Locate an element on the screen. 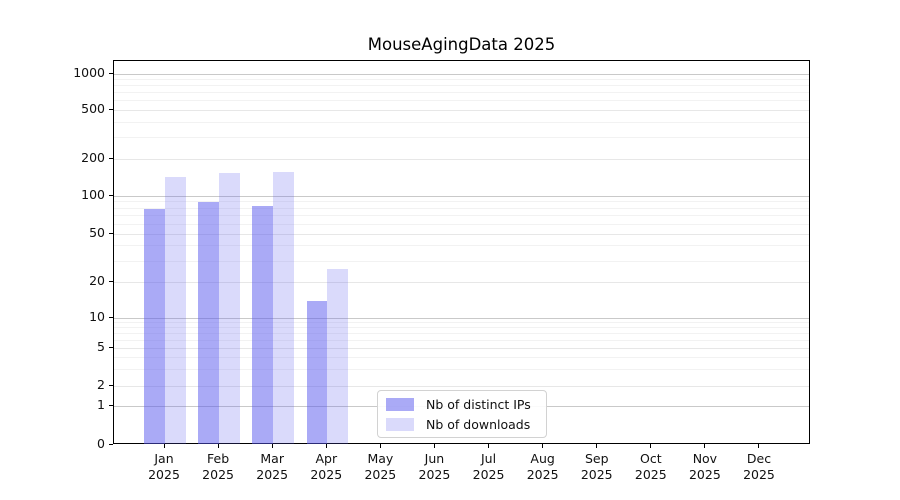 This screenshot has height=500, width=900. bar-distinct-ips-mar-2025 is located at coordinates (263, 325).